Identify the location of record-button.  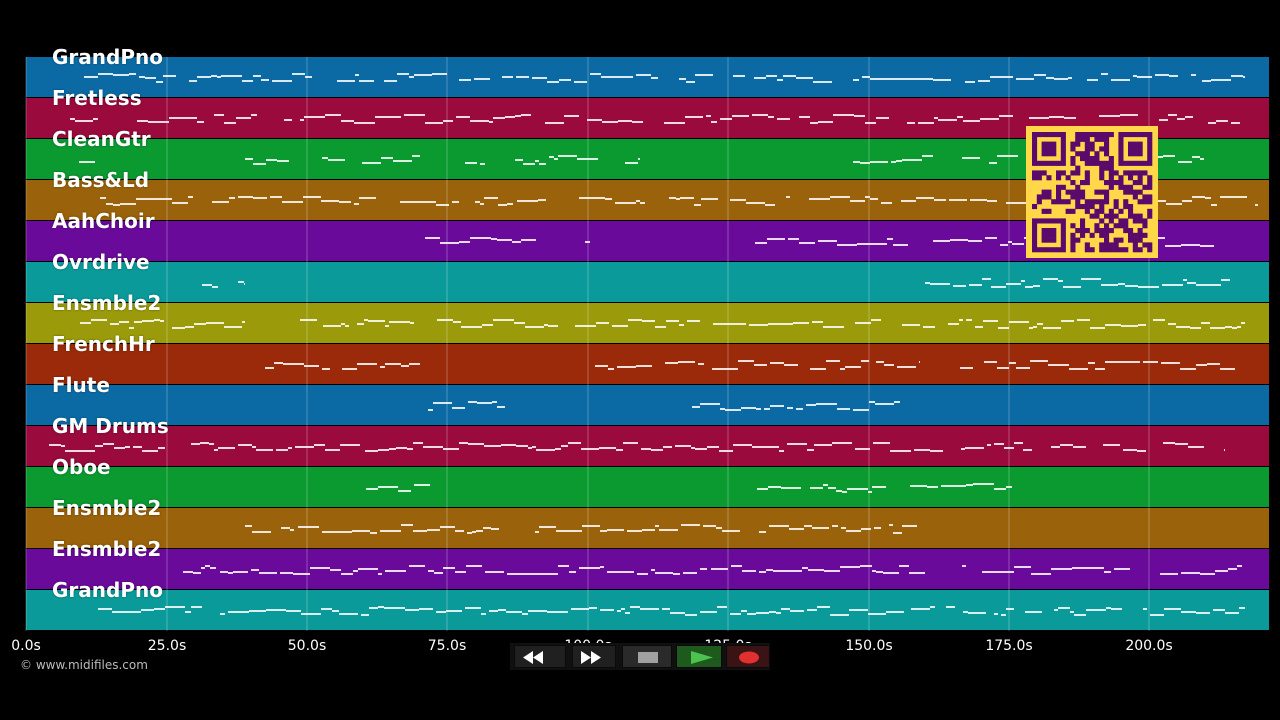
(748, 656).